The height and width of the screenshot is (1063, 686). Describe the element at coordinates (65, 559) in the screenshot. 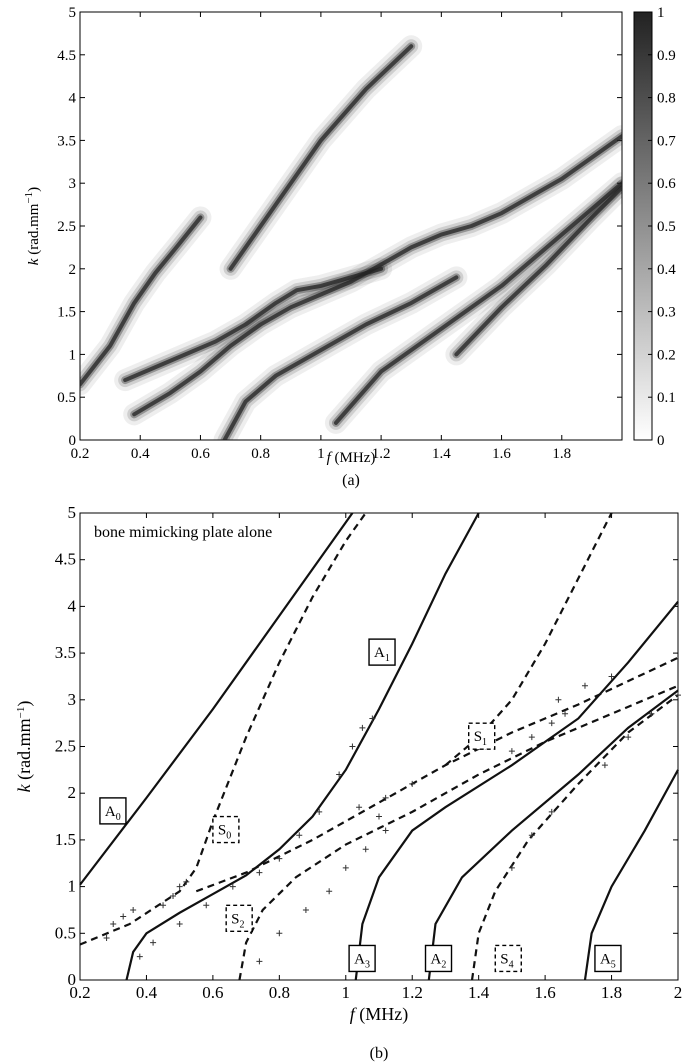

I see `y-tick-label: 4.5` at that location.